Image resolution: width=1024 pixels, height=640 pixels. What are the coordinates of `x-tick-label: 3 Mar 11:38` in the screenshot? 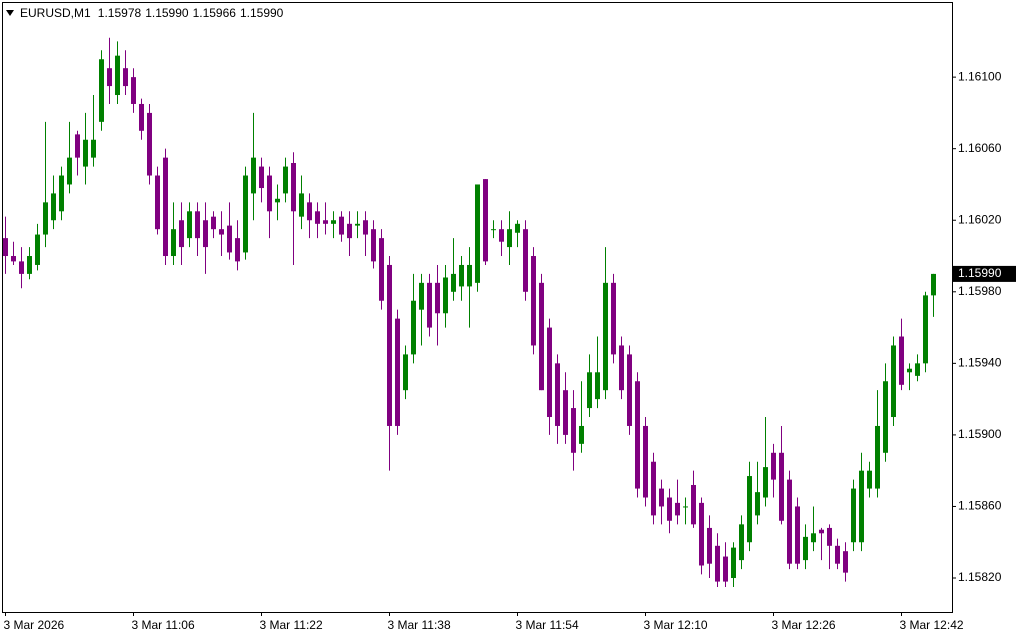 It's located at (419, 625).